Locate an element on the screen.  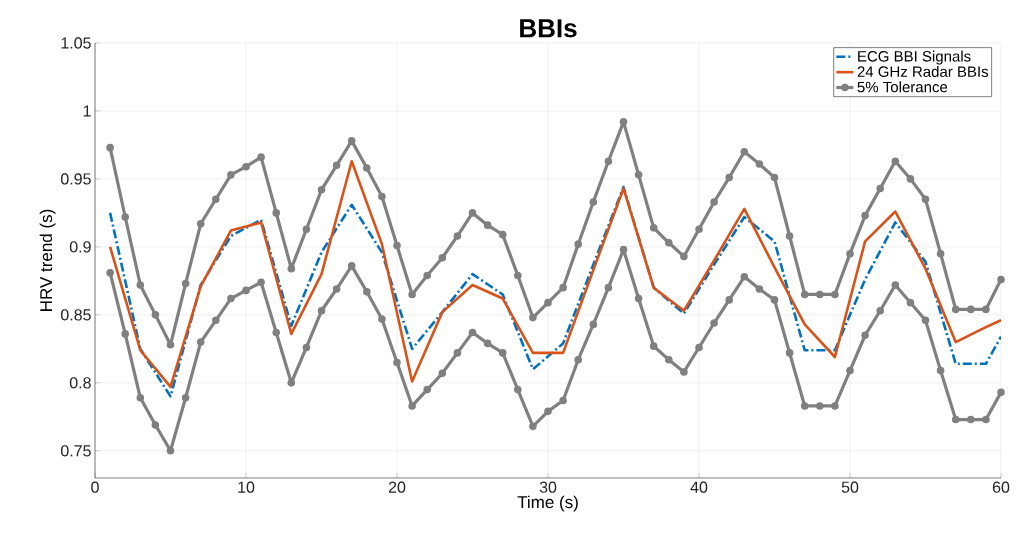
x-tick-label: 10 is located at coordinates (246, 487).